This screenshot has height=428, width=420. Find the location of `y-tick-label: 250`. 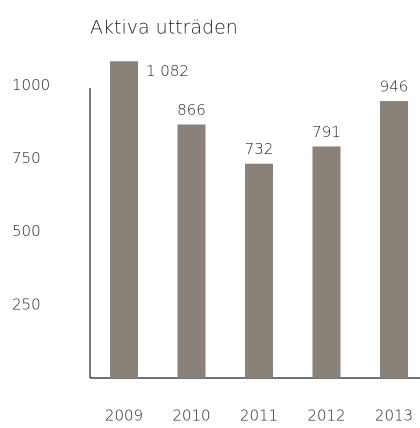

y-tick-label: 250 is located at coordinates (26, 304).